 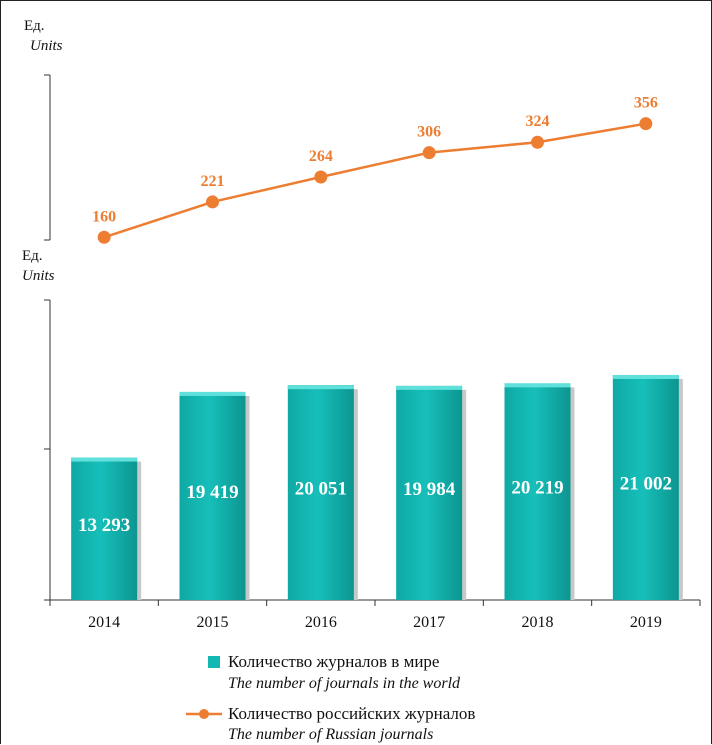 What do you see at coordinates (104, 216) in the screenshot?
I see `line-value-label: 160` at bounding box center [104, 216].